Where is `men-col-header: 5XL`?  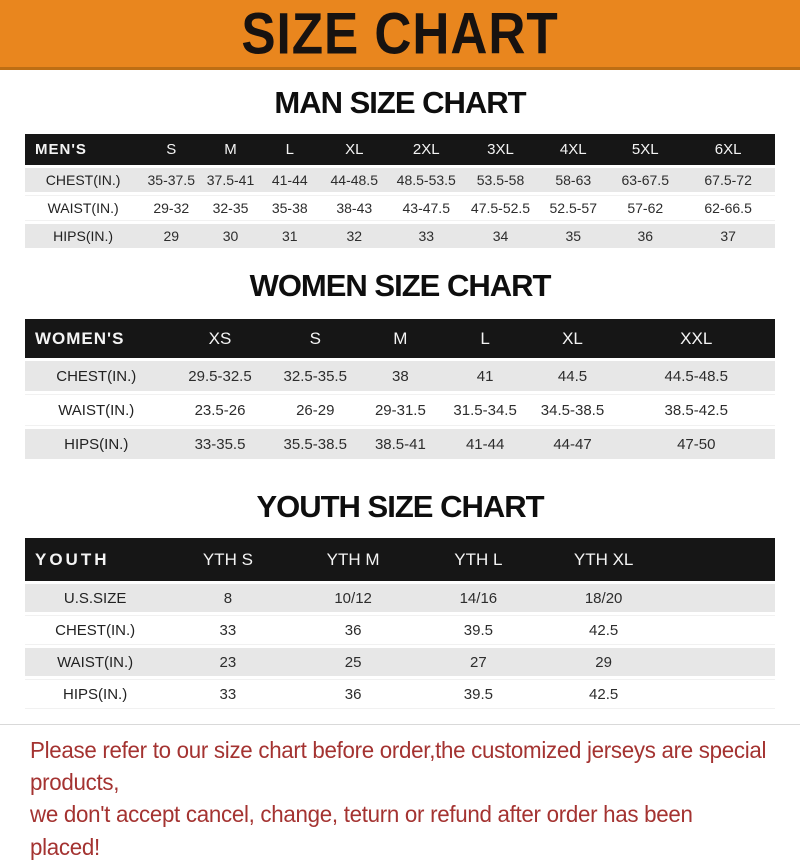
men-col-header: 5XL is located at coordinates (645, 149).